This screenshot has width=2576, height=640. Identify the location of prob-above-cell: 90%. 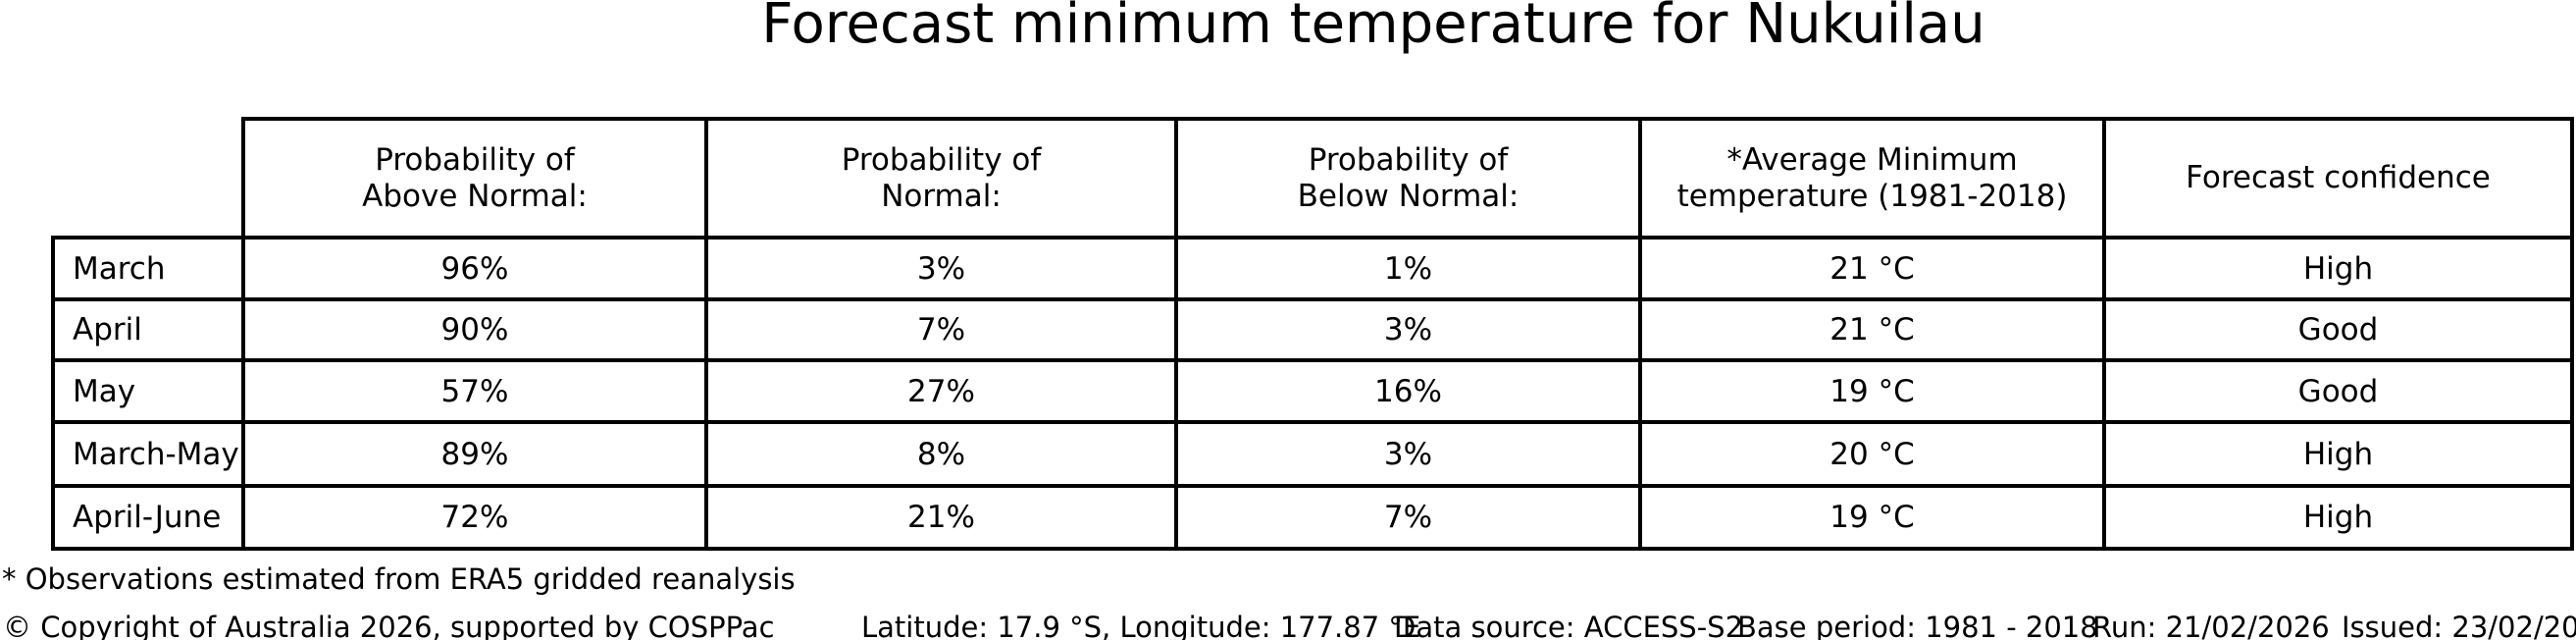
(474, 329).